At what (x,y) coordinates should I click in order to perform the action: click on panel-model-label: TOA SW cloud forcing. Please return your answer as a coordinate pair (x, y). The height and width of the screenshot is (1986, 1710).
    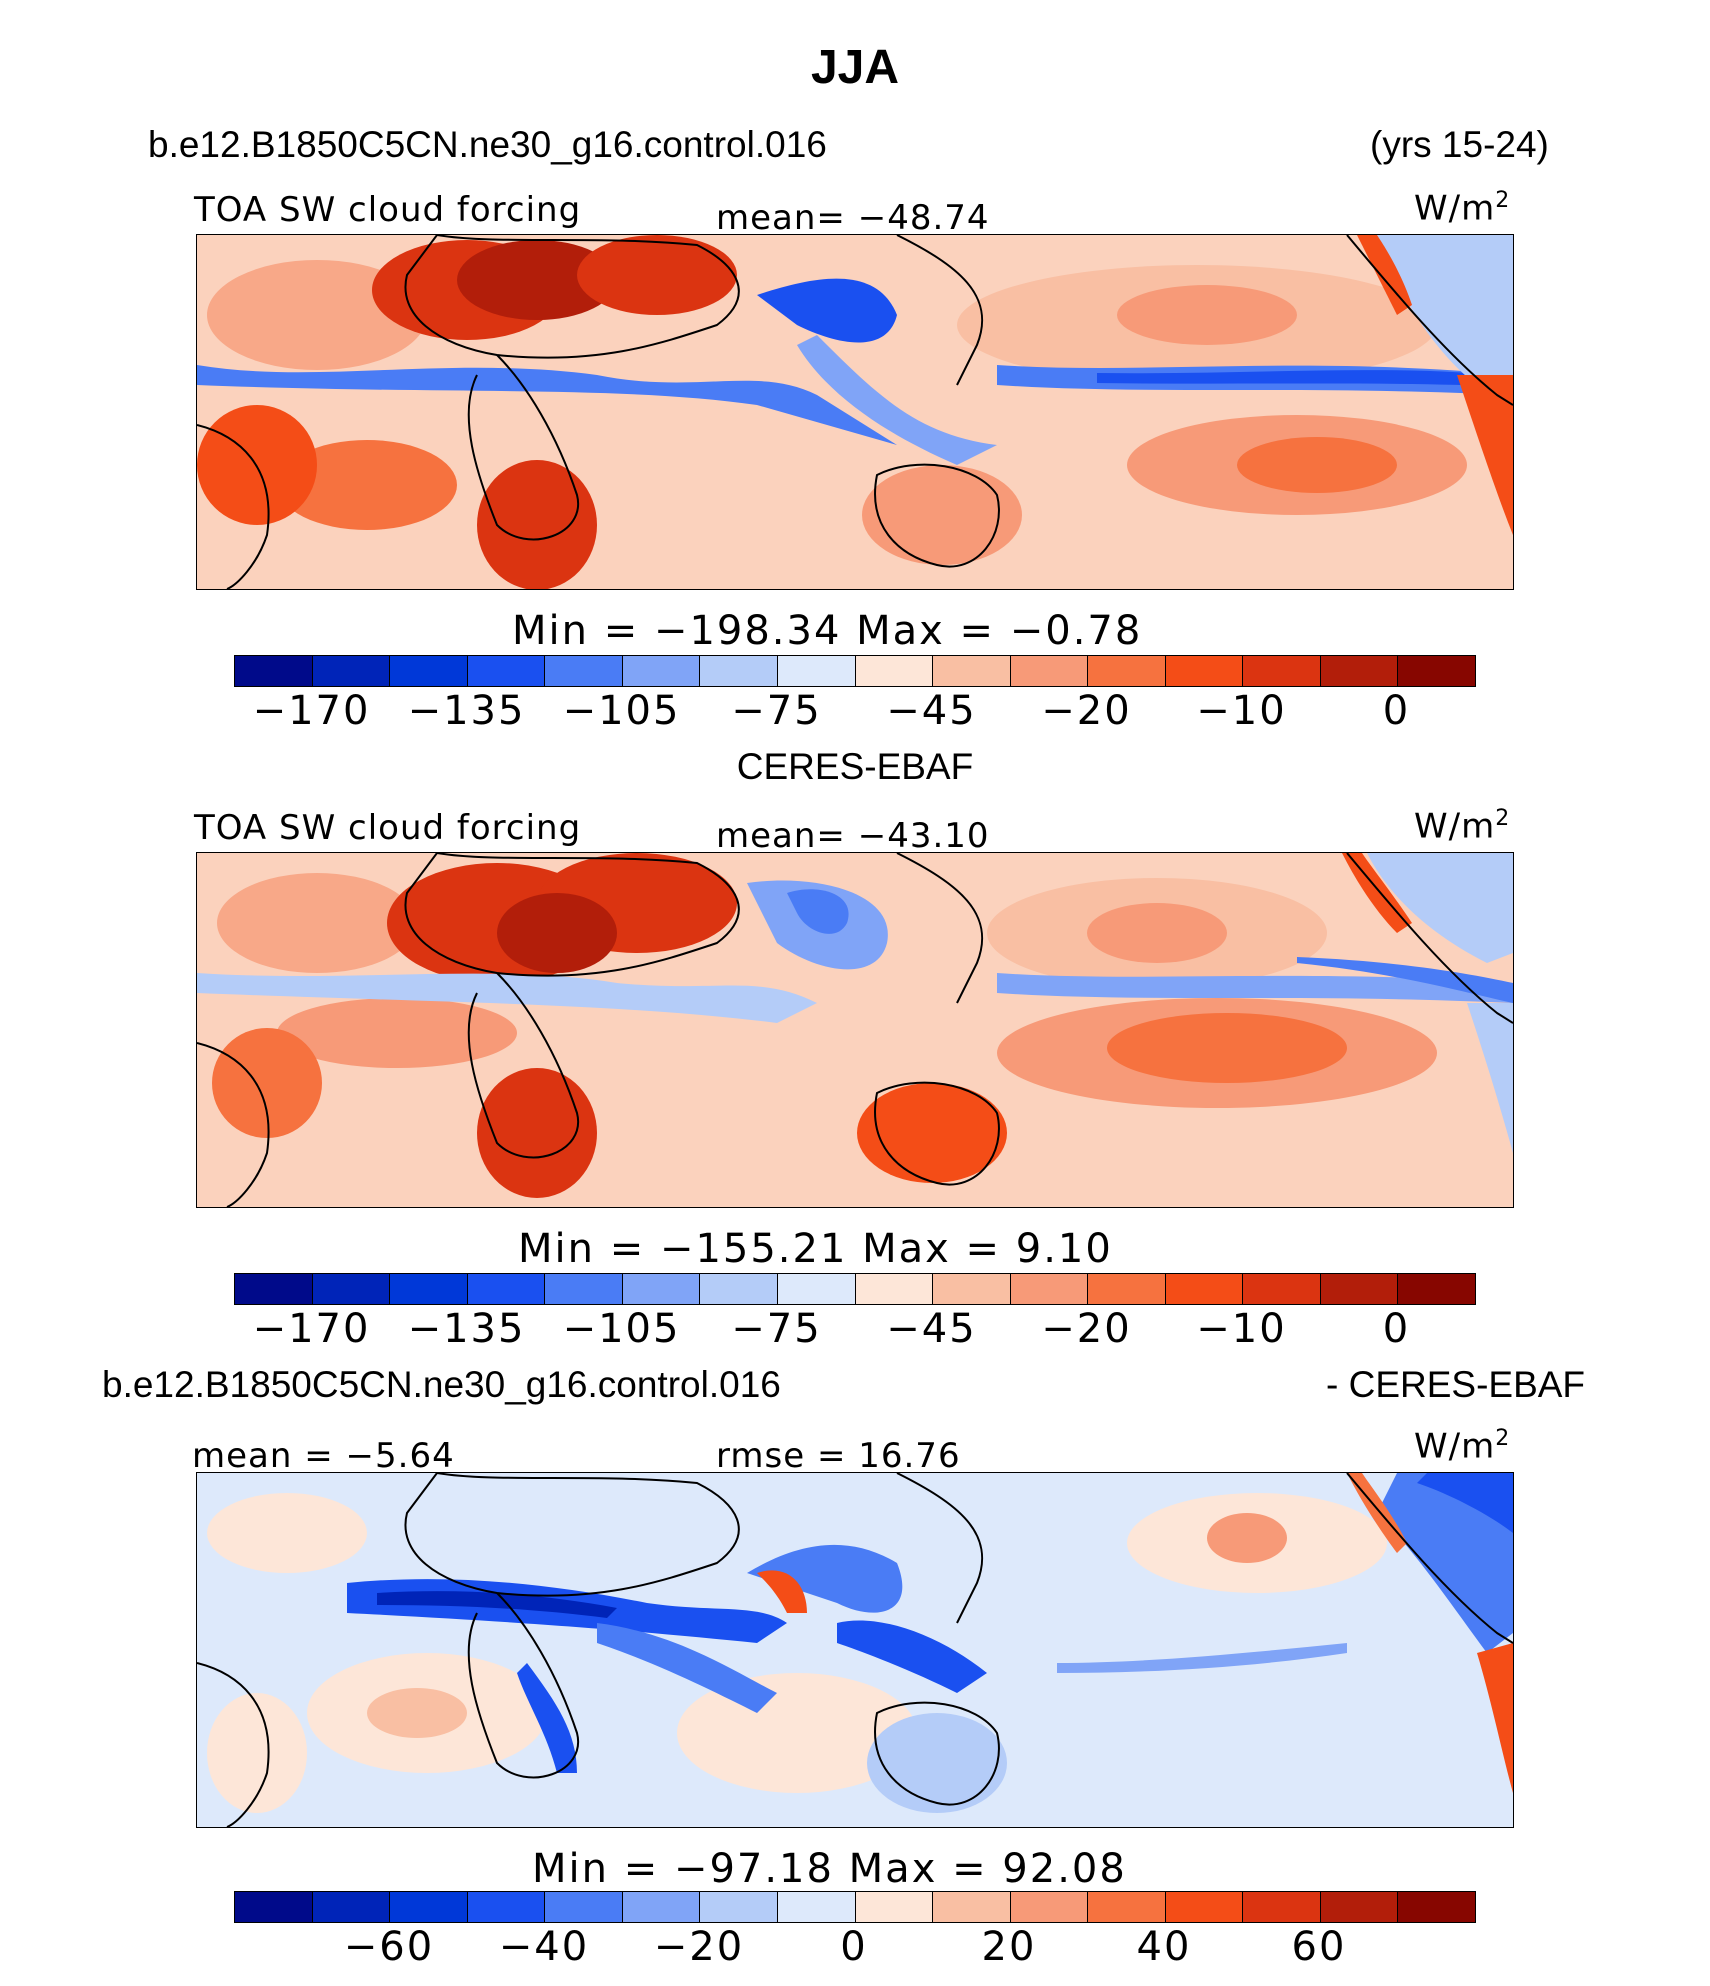
    Looking at the image, I should click on (388, 210).